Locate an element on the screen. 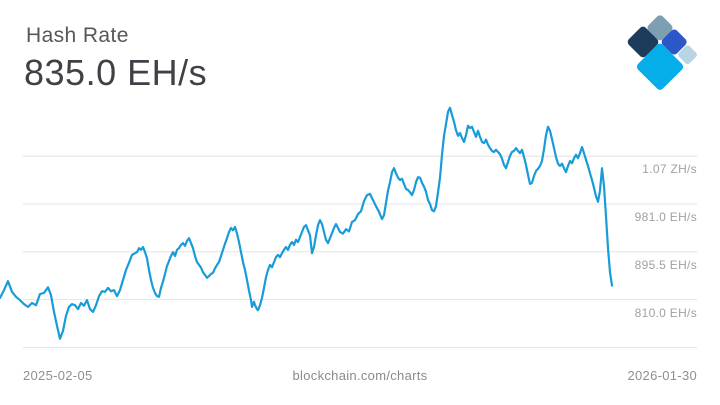 Image resolution: width=720 pixels, height=405 pixels. x-axis-start-date: 2025-02-05 is located at coordinates (58, 375).